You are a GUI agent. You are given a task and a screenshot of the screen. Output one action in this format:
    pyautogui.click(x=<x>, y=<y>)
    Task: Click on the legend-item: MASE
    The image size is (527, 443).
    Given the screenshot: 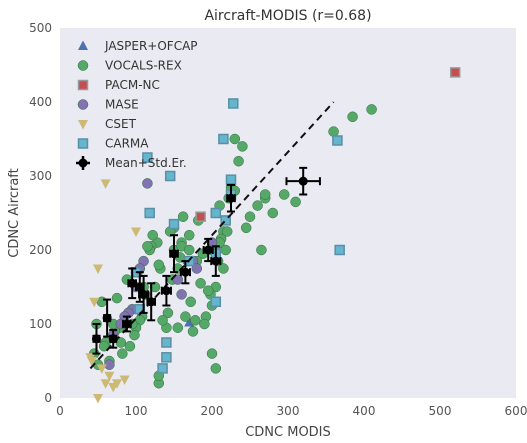 What is the action you would take?
    pyautogui.click(x=108, y=105)
    